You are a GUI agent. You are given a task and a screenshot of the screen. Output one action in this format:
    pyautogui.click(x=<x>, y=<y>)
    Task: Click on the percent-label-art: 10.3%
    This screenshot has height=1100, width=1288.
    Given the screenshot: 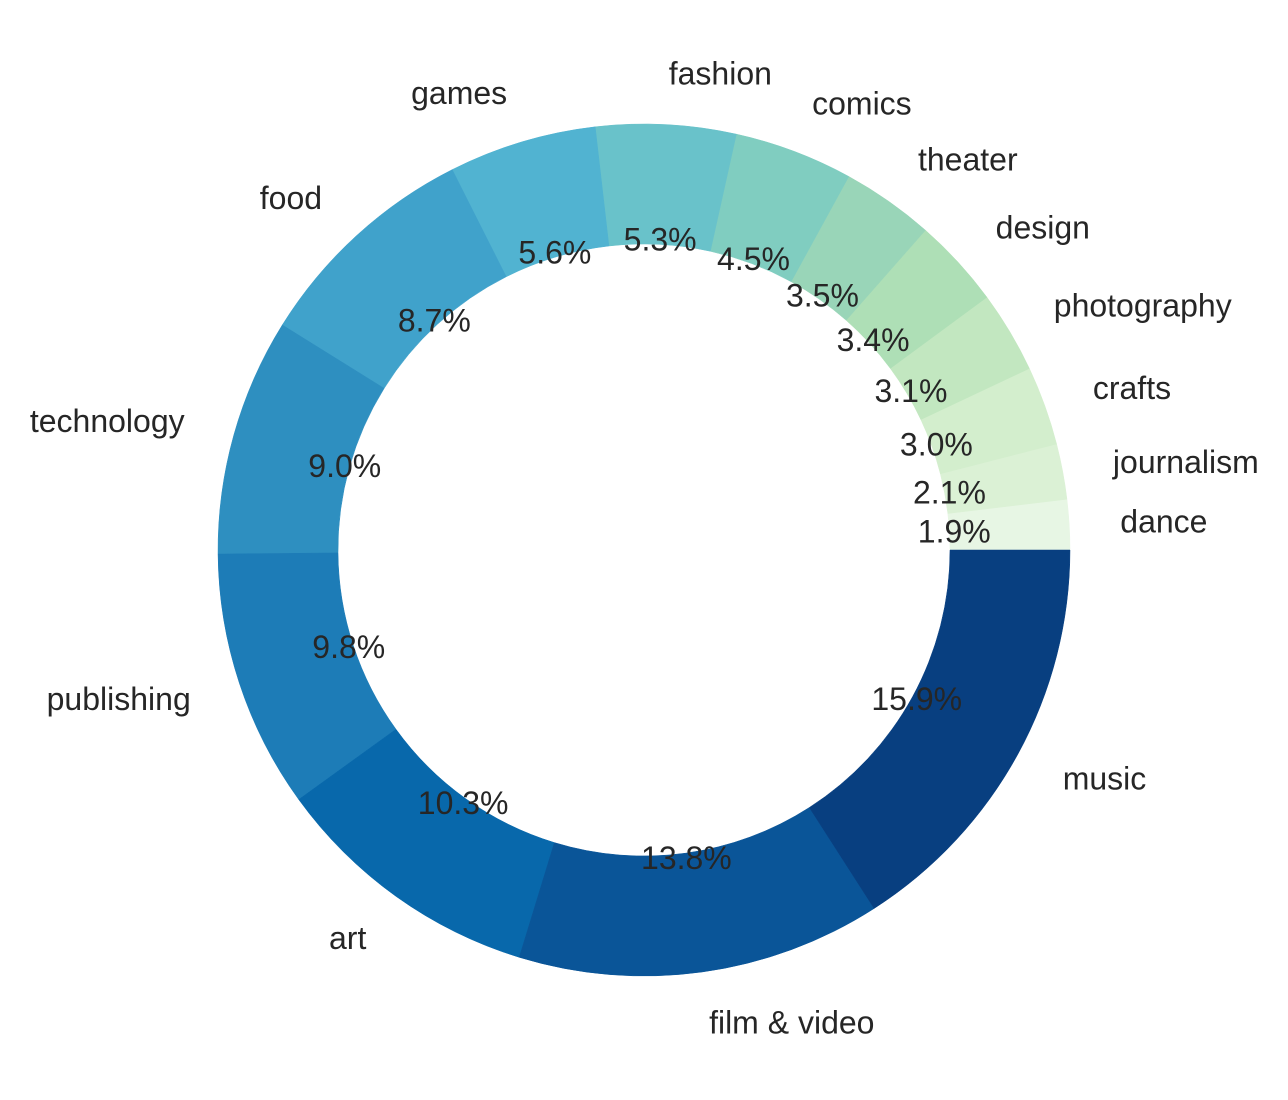 What is the action you would take?
    pyautogui.click(x=463, y=803)
    